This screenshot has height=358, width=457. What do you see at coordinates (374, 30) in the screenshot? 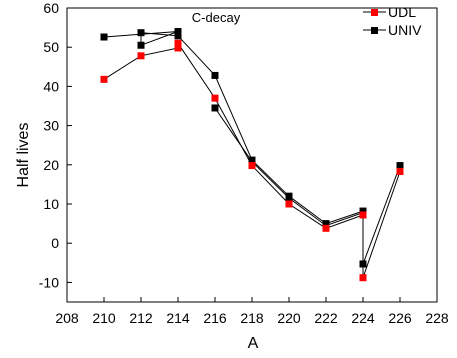
I see `legend-marker-univ` at bounding box center [374, 30].